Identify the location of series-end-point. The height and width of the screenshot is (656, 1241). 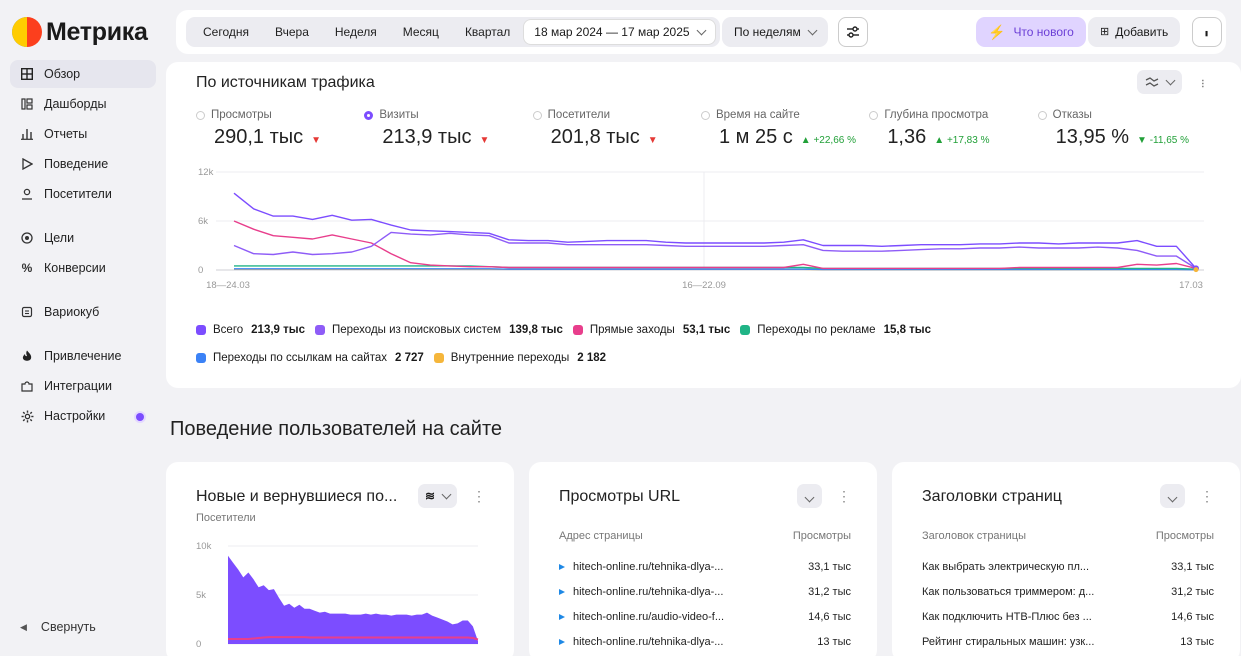
(1196, 270).